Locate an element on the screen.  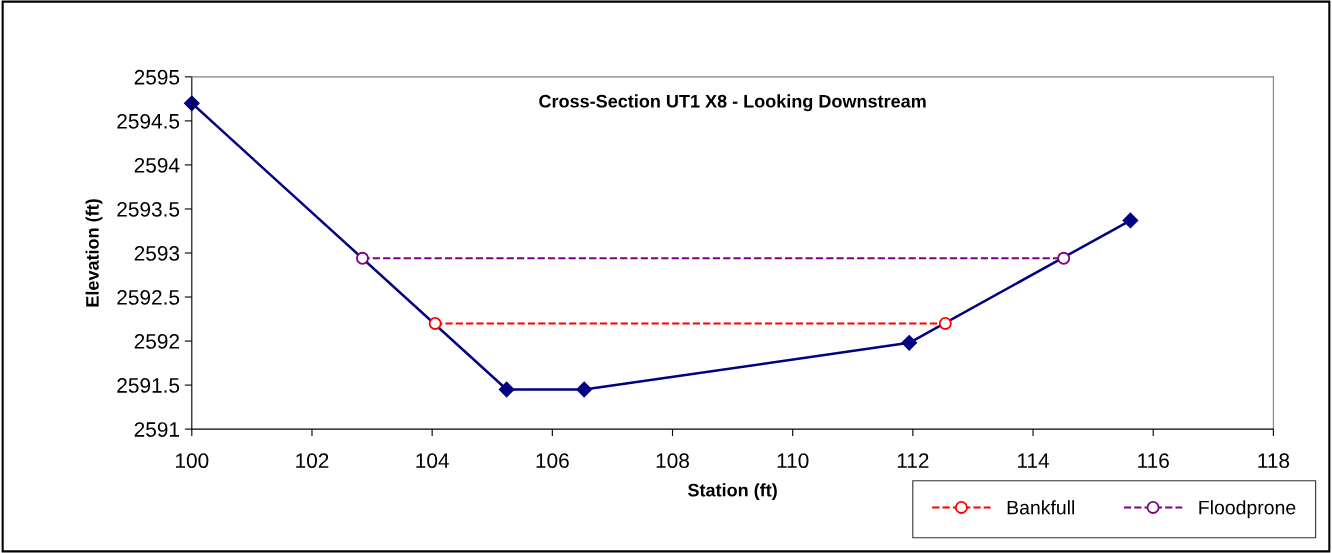
x-tick-label: 104 is located at coordinates (432, 461).